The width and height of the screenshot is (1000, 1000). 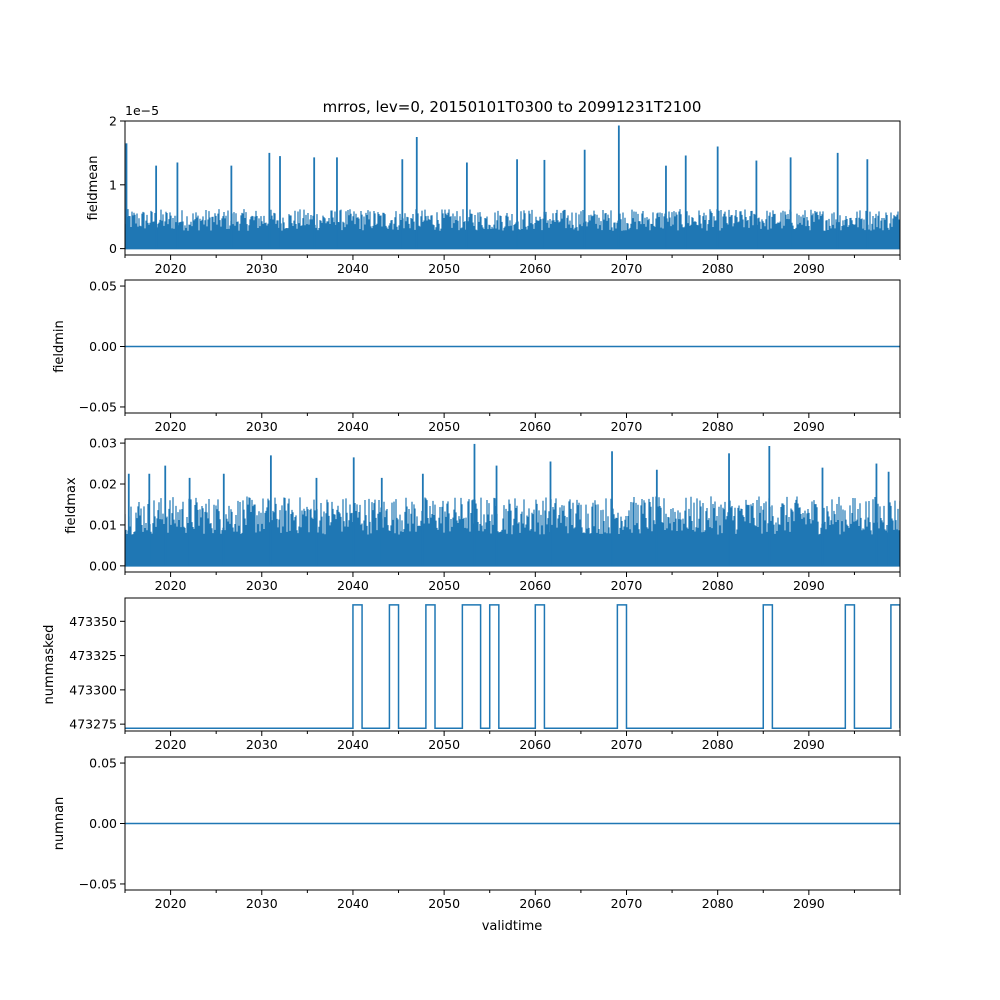 I want to click on y-tick-label: 0.01, so click(x=103, y=524).